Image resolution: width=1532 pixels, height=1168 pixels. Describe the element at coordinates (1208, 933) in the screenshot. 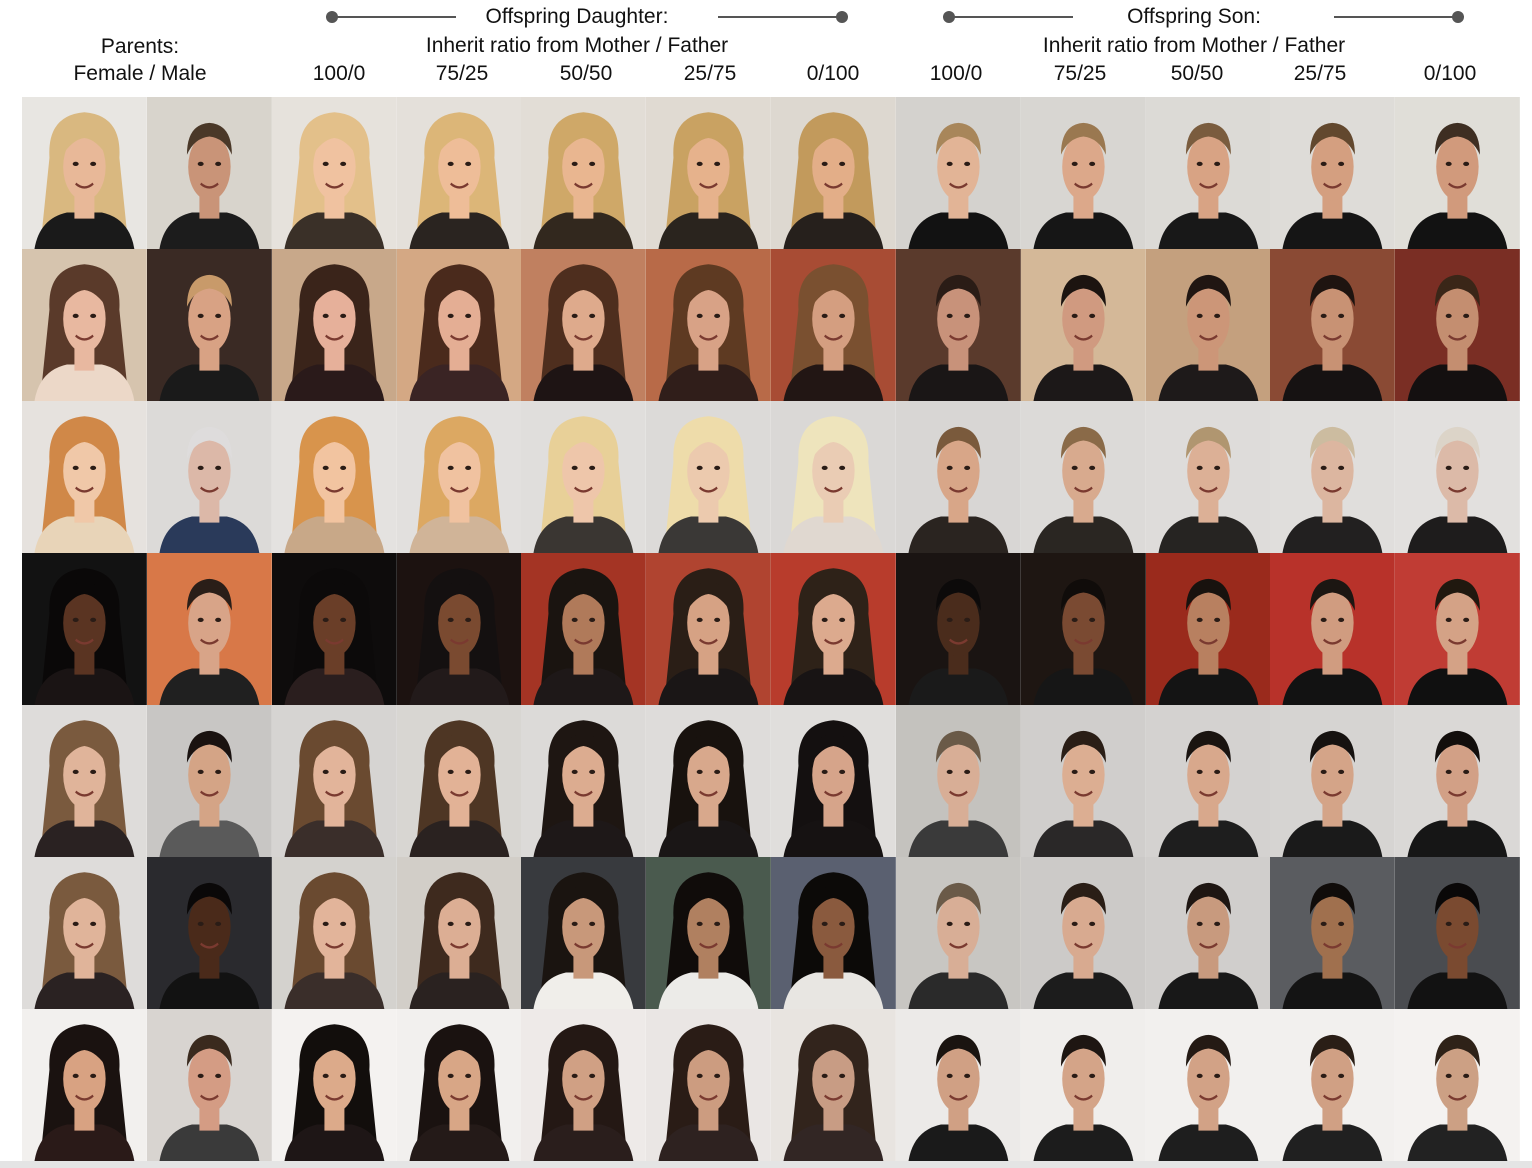

I see `son-face-image: 50/50` at that location.